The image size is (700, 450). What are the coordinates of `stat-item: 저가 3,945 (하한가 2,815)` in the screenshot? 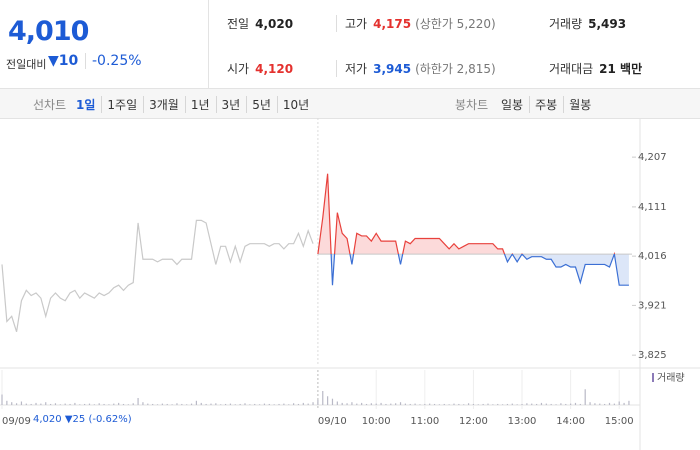 It's located at (416, 68).